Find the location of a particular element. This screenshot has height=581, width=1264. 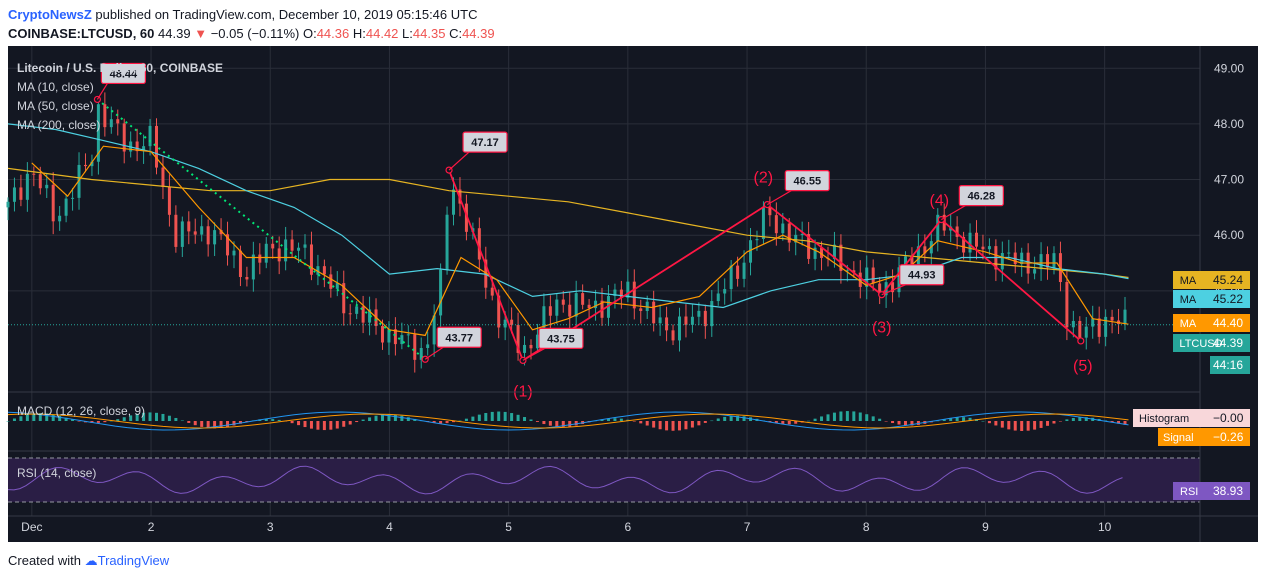

ltcusd-tag-label: LTCUSD is located at coordinates (1200, 344).